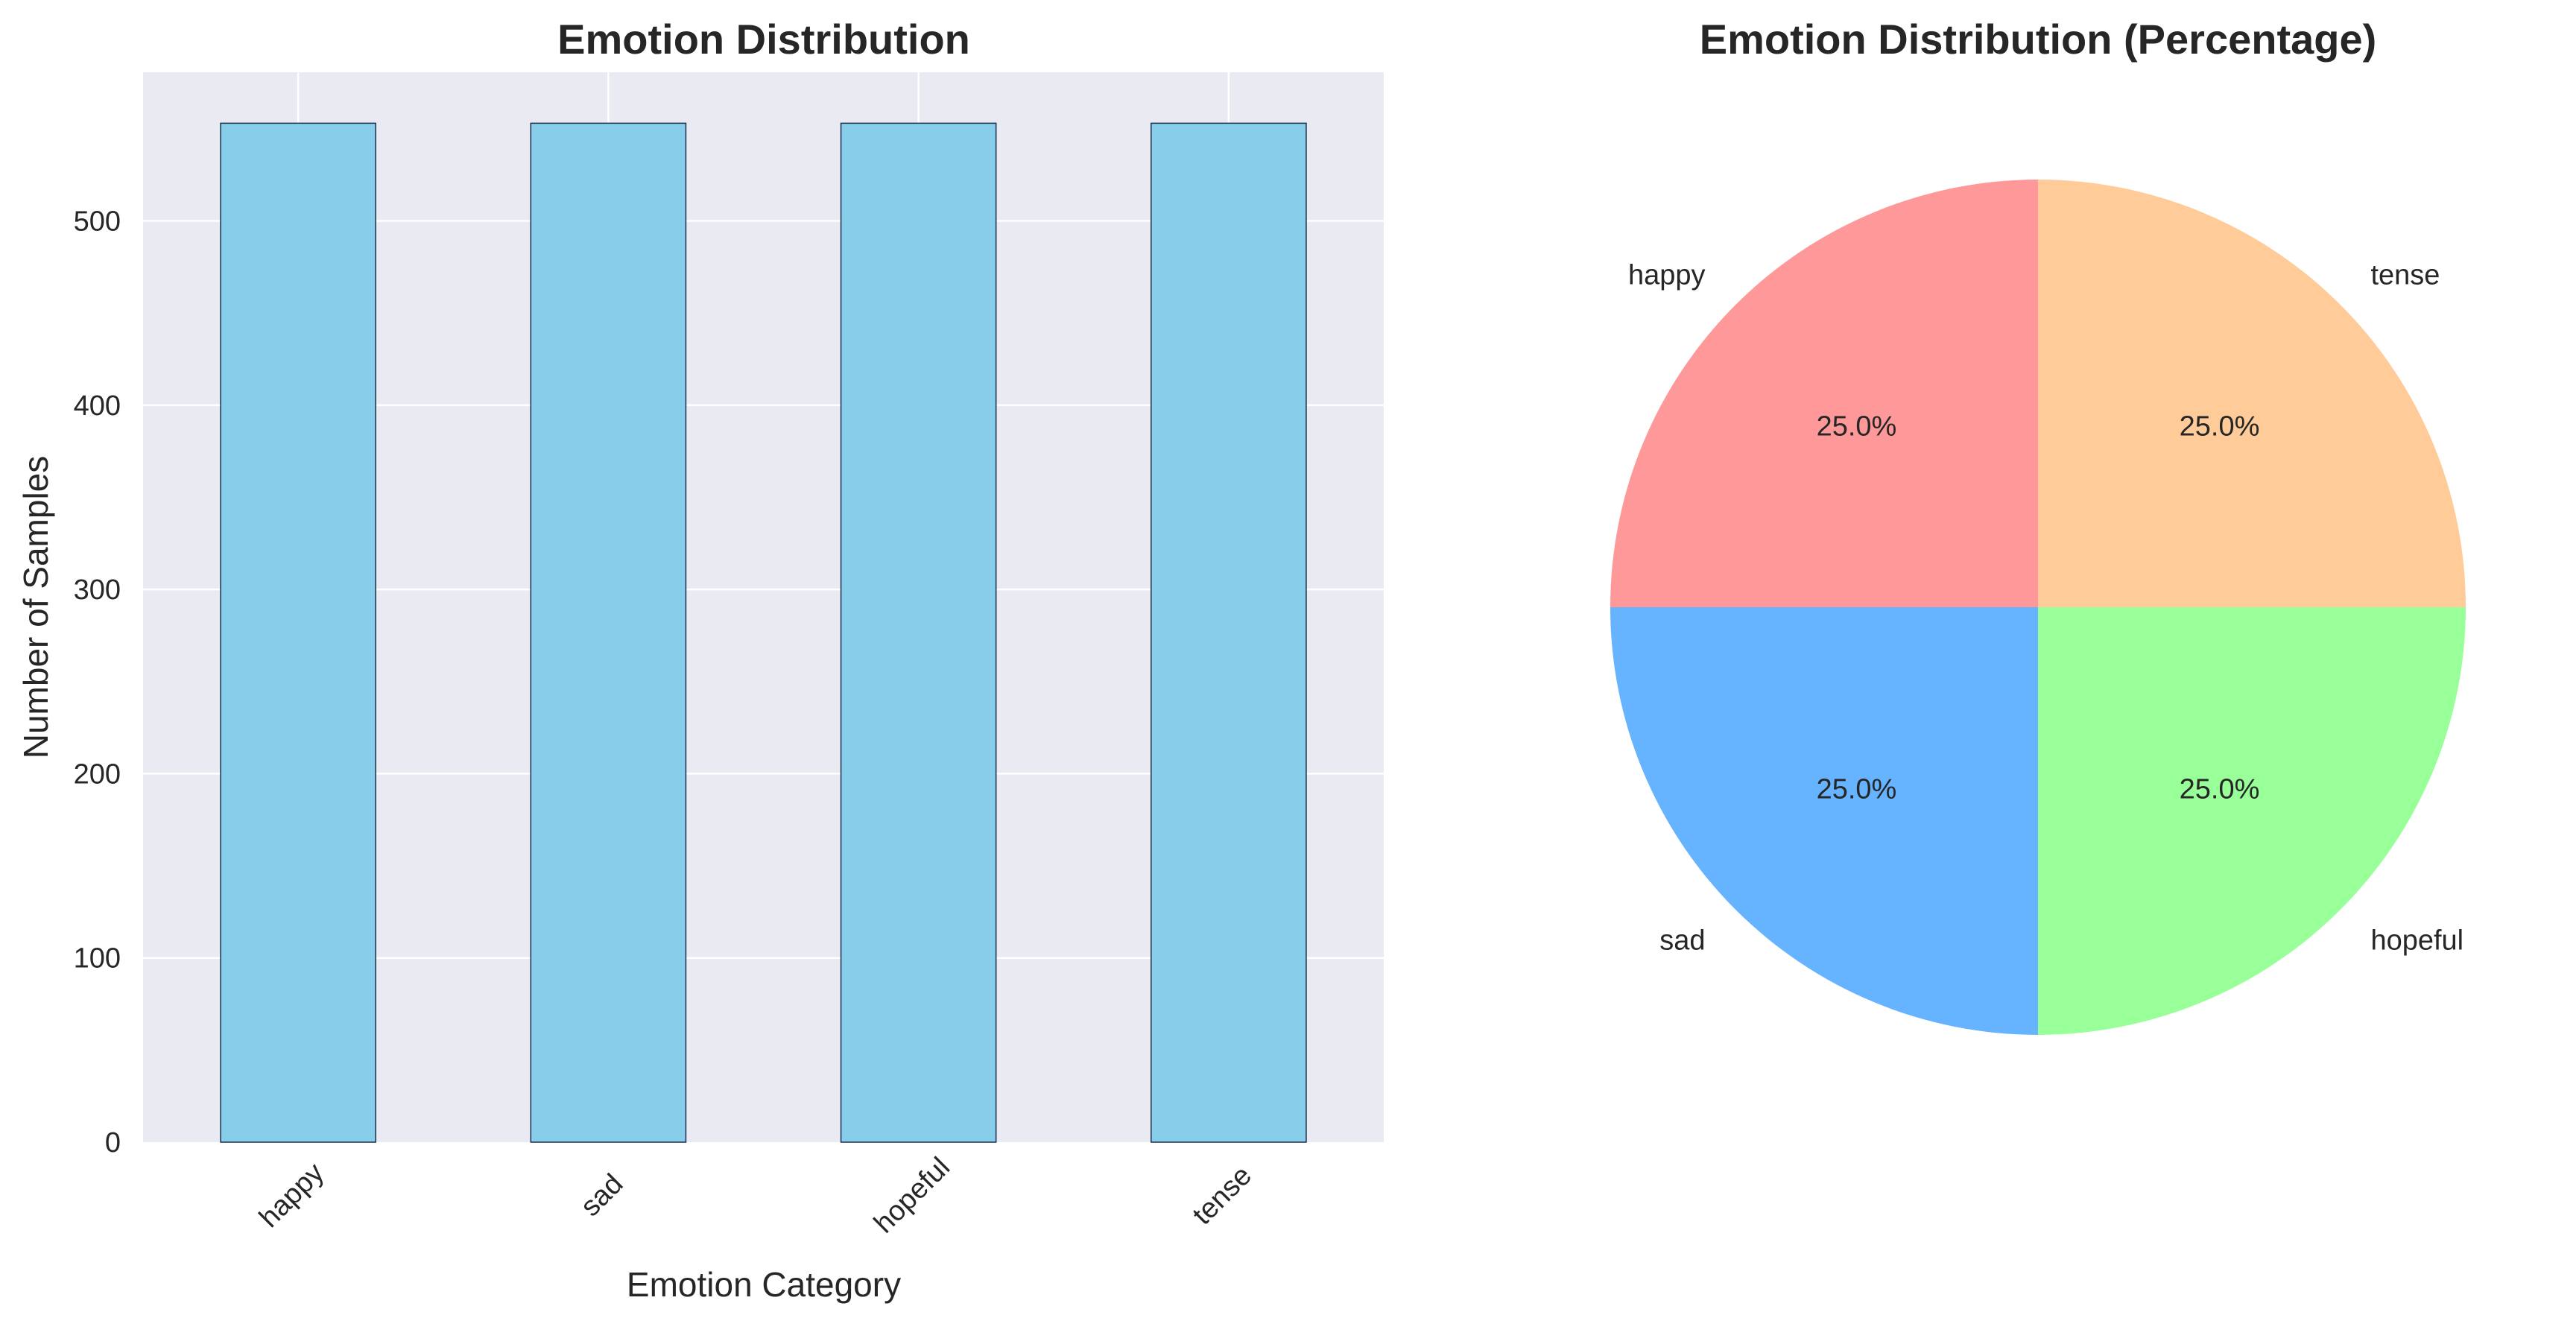 This screenshot has width=2576, height=1318. I want to click on pie-percent-tense: 25.0%, so click(2220, 427).